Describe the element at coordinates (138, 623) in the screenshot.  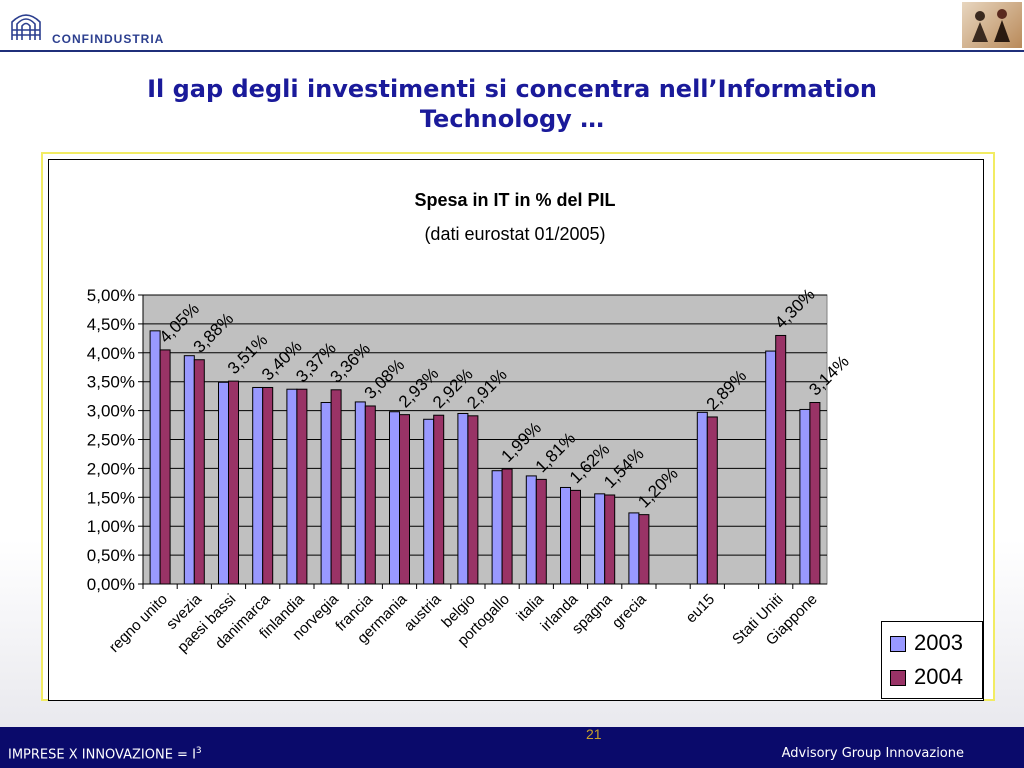
I see `x-tick-label: regno unito` at that location.